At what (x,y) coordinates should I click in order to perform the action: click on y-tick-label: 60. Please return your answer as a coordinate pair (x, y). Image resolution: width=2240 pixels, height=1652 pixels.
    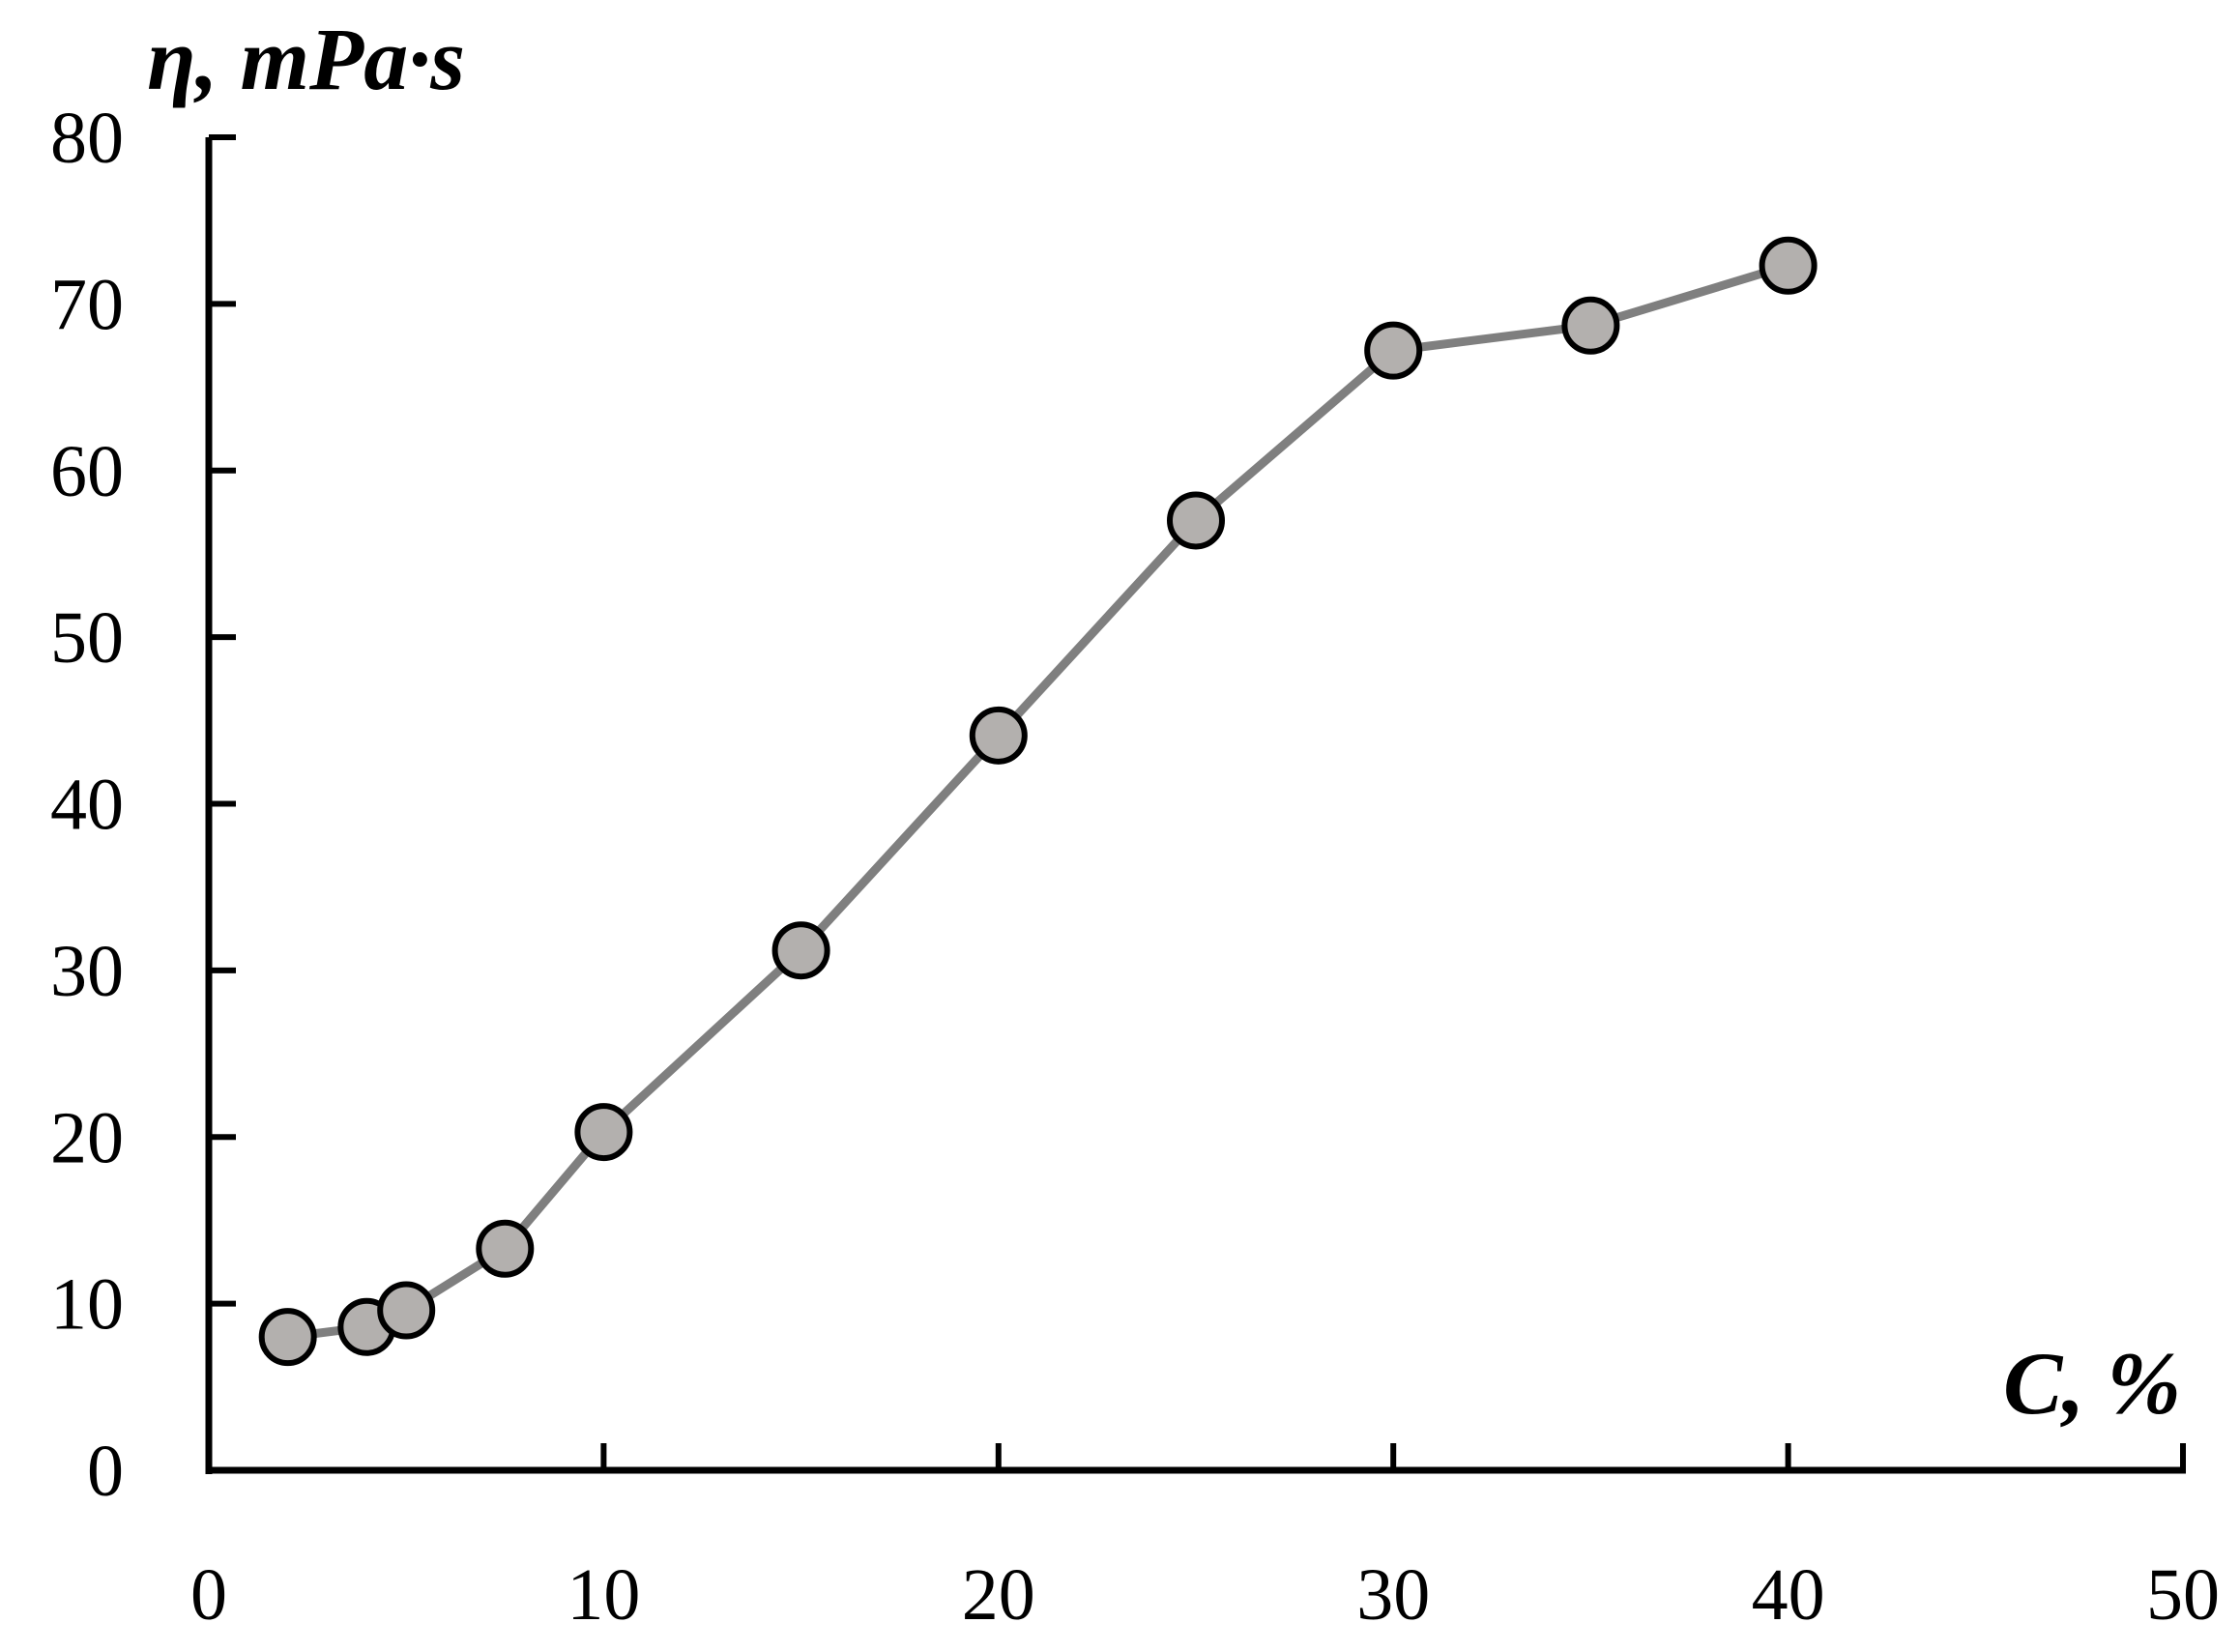
    Looking at the image, I should click on (87, 471).